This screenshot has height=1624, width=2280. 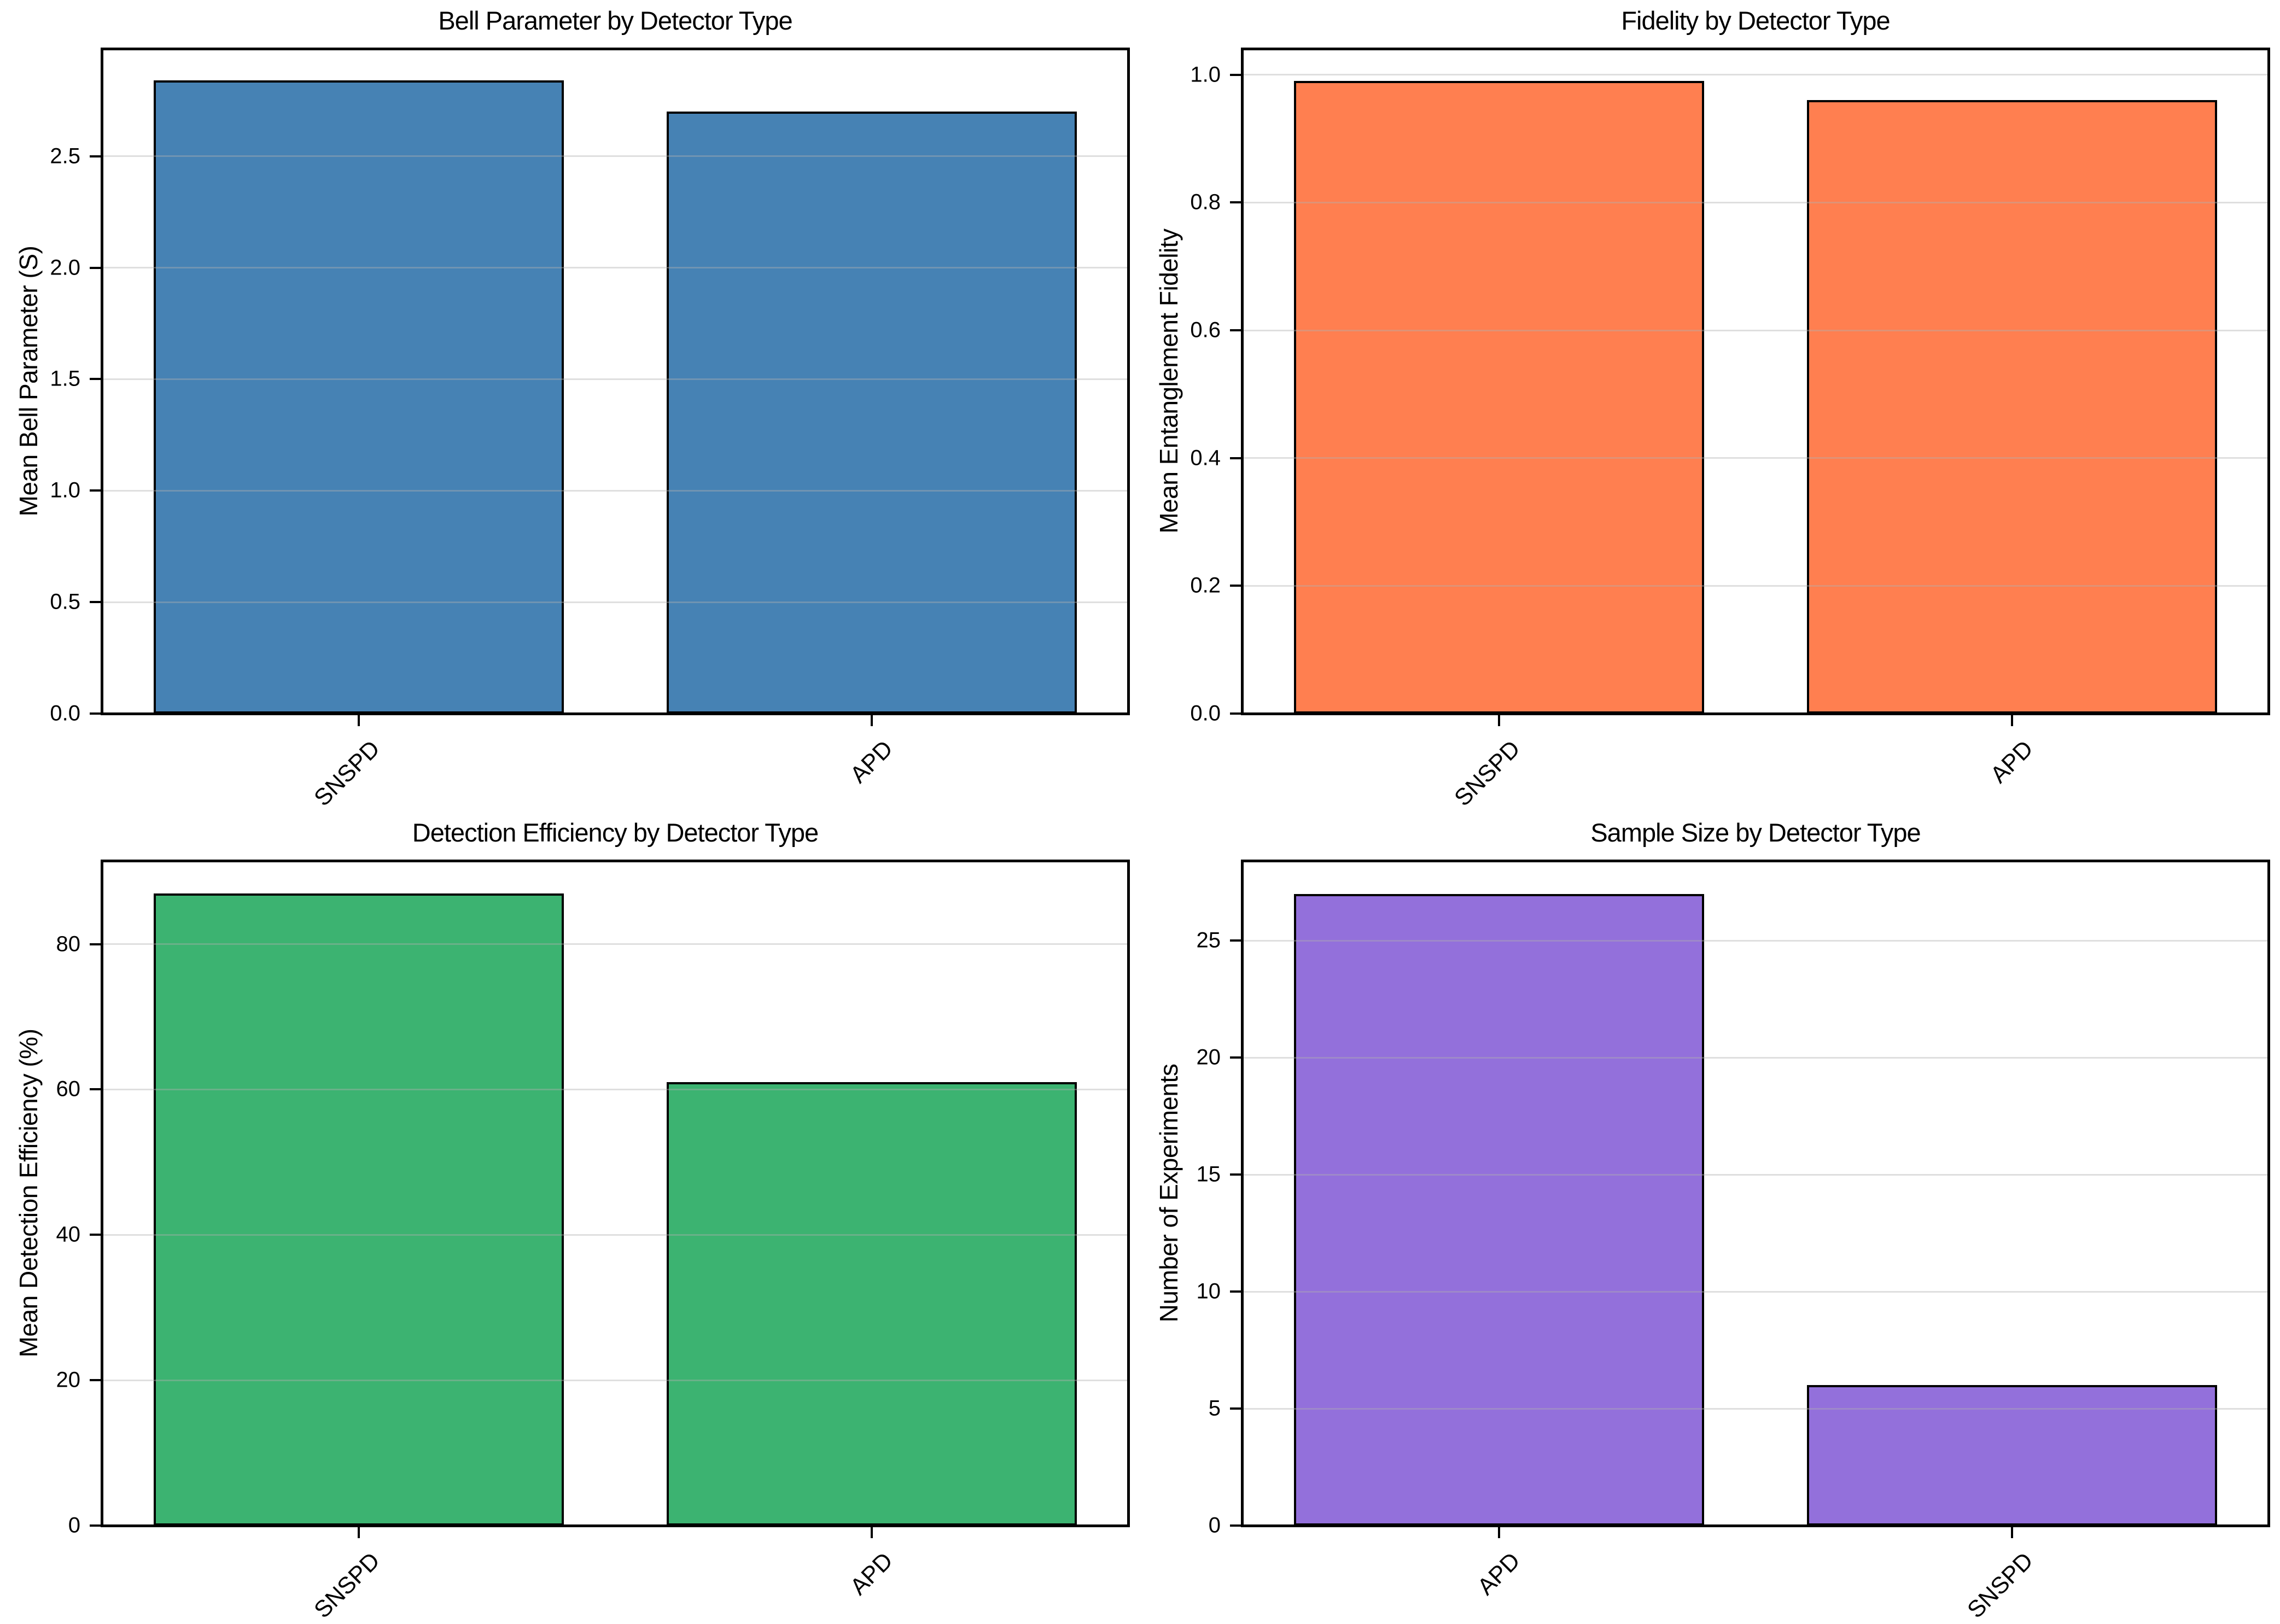 I want to click on chart-title: Detection Efficiency by Detector Type, so click(x=616, y=832).